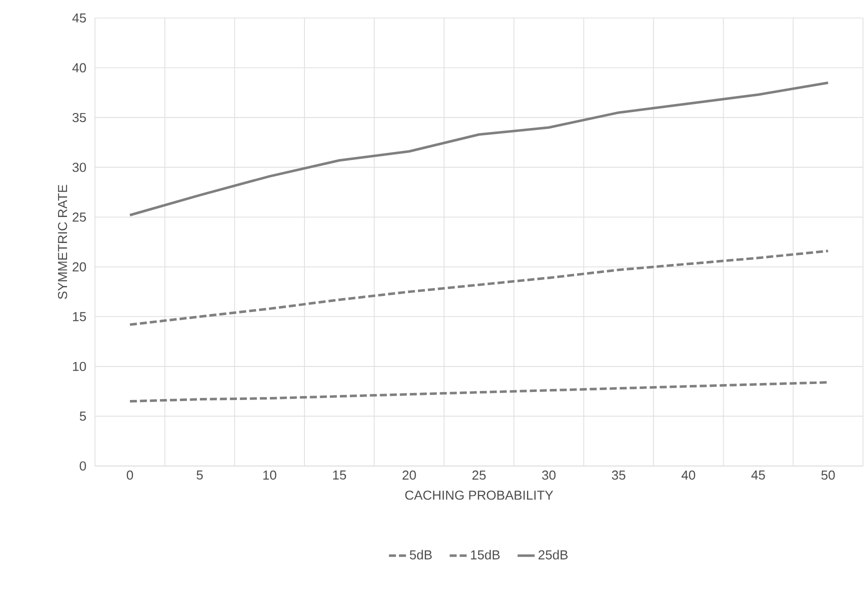 This screenshot has width=865, height=607. I want to click on y-axis-title: SYMMETRIC RATE, so click(63, 242).